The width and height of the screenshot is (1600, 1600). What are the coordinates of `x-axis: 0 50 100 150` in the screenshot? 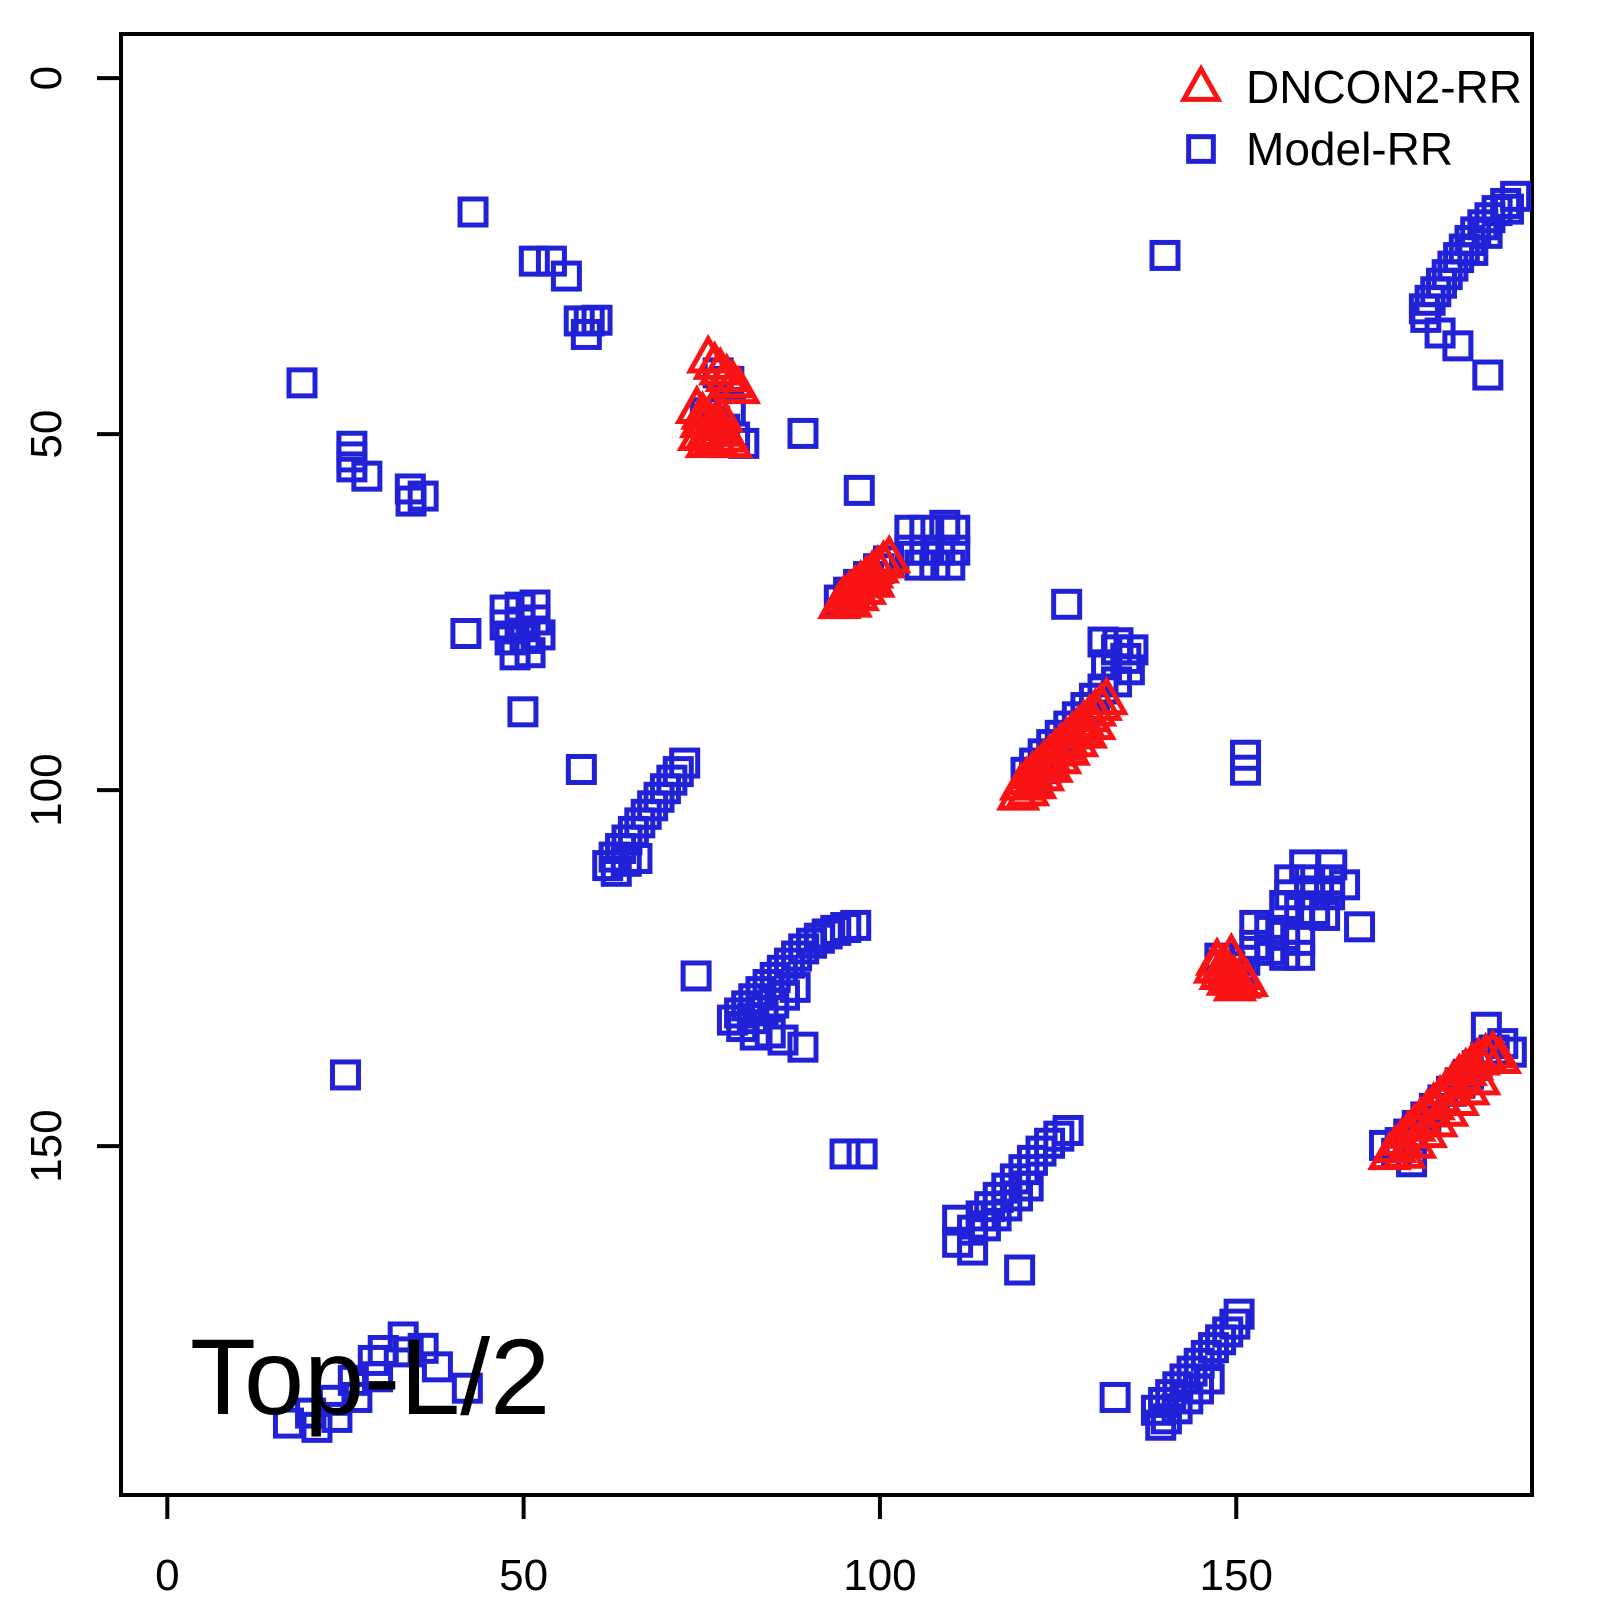 It's located at (714, 1547).